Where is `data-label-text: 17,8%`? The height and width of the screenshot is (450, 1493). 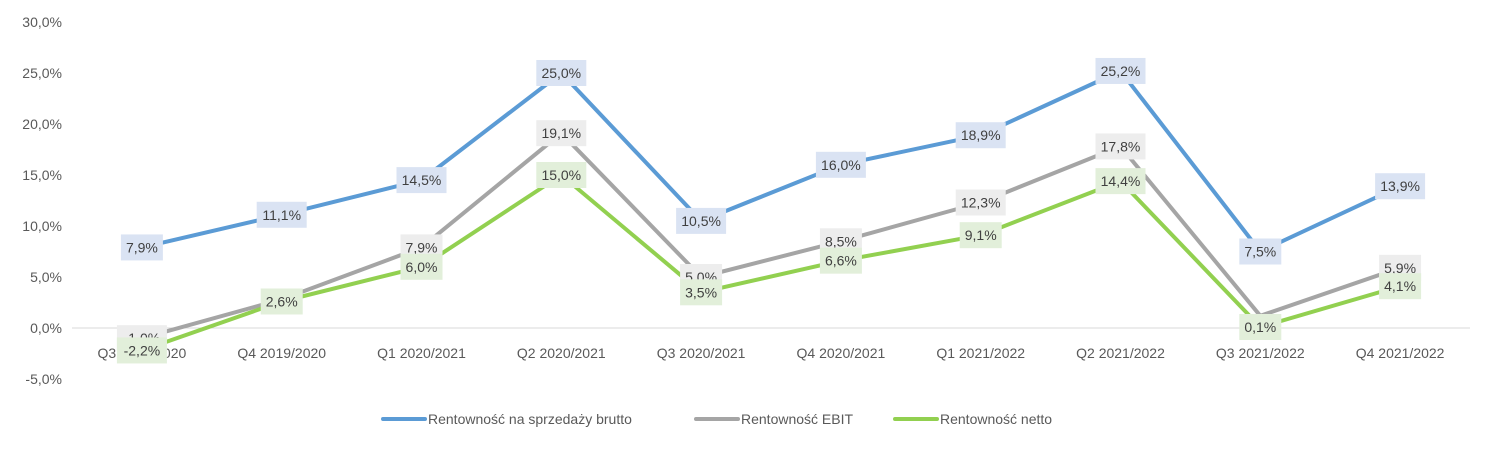
data-label-text: 17,8% is located at coordinates (1121, 146).